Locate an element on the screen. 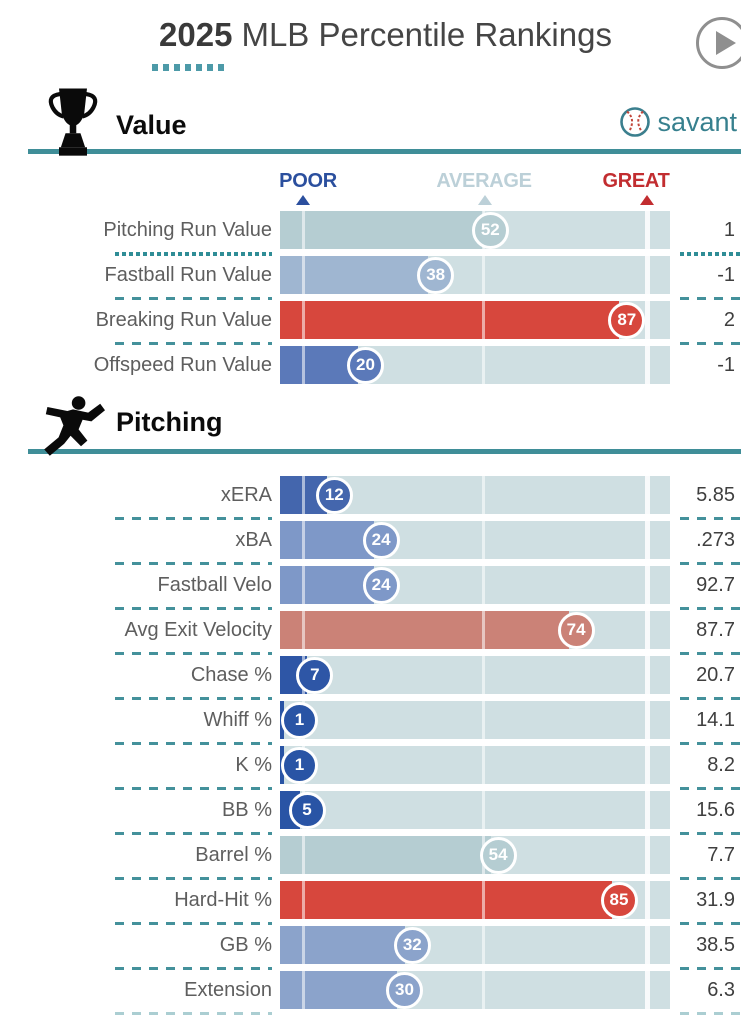 The width and height of the screenshot is (741, 1023). page-title: 2025 MLB Percentile Rankings is located at coordinates (370, 35).